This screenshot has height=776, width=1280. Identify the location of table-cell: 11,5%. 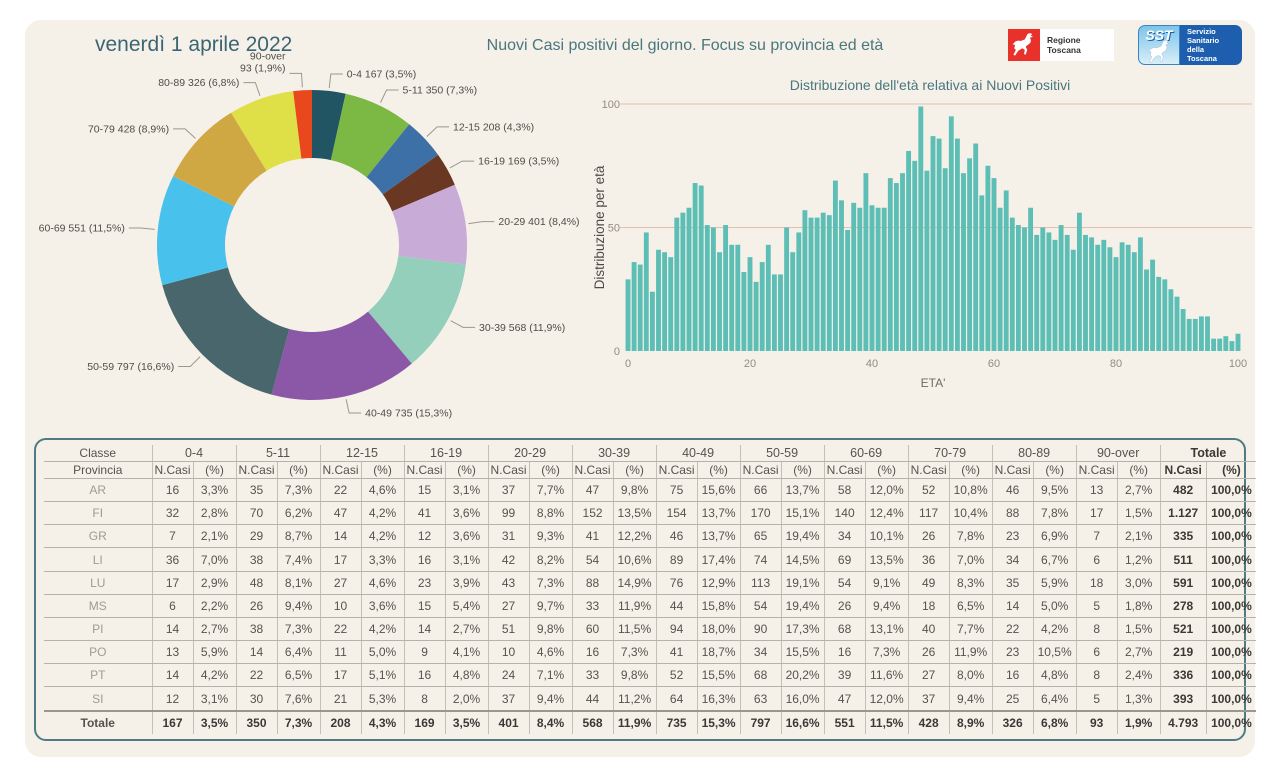
(635, 629).